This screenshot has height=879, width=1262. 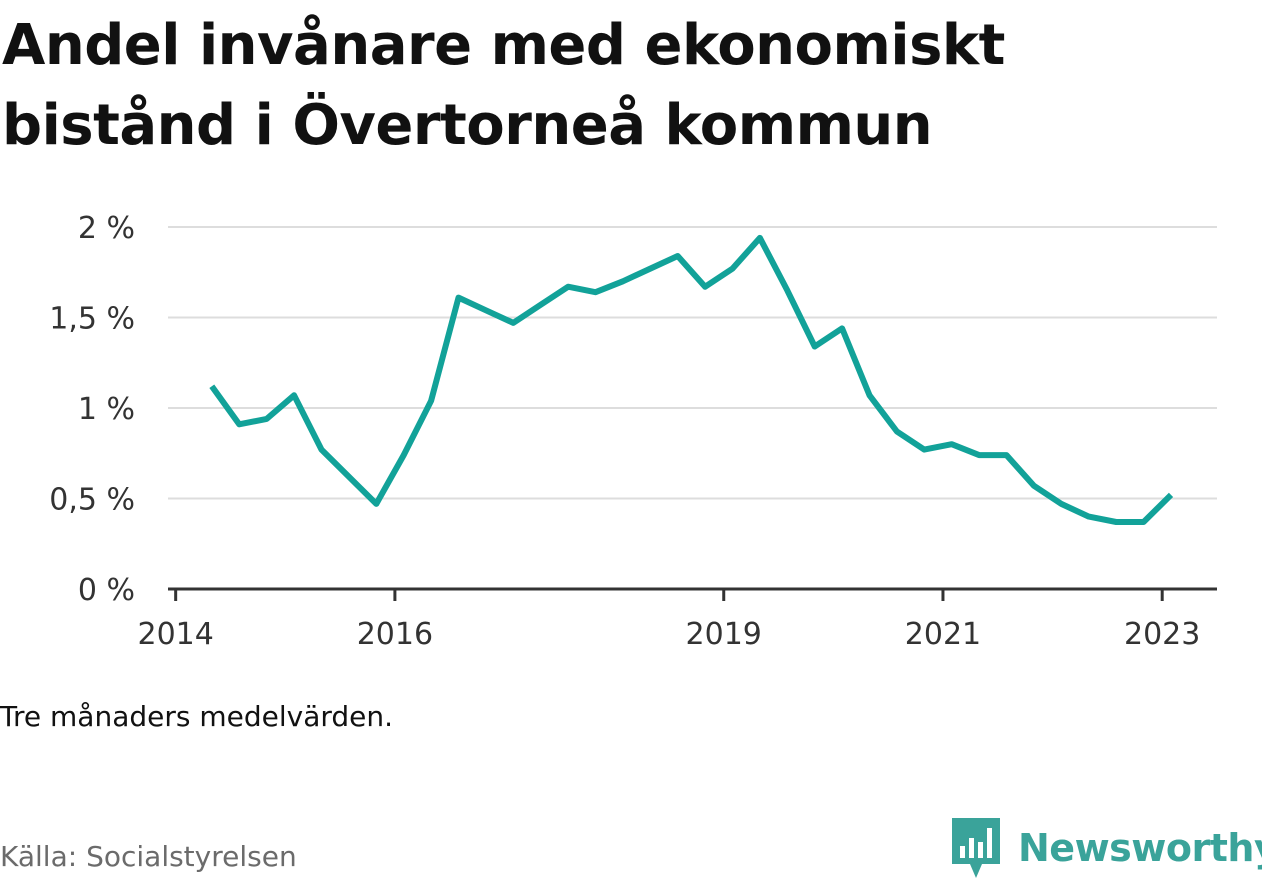 What do you see at coordinates (175, 634) in the screenshot?
I see `x-tick-label: 2014` at bounding box center [175, 634].